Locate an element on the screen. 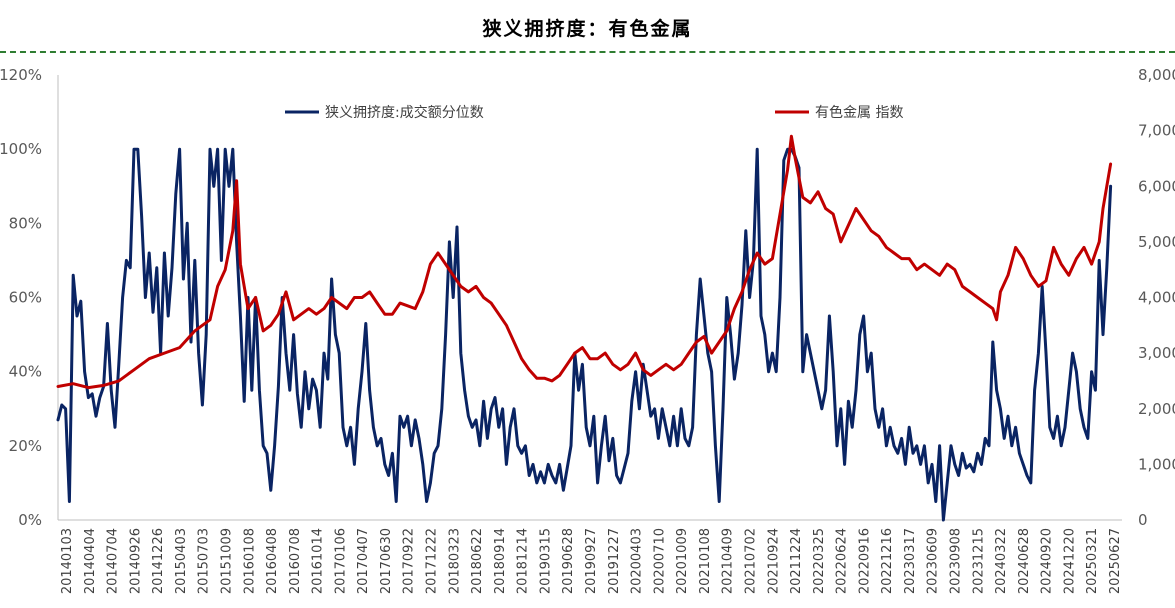 This screenshot has width=1175, height=608. x-tick-label: 20240920 is located at coordinates (1047, 561).